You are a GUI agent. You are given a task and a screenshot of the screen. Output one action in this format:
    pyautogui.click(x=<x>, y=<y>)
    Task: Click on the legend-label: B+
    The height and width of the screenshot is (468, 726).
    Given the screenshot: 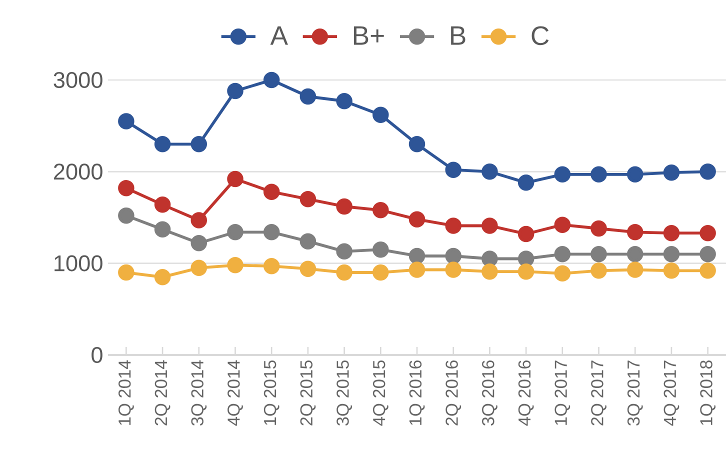 What is the action you would take?
    pyautogui.click(x=369, y=35)
    